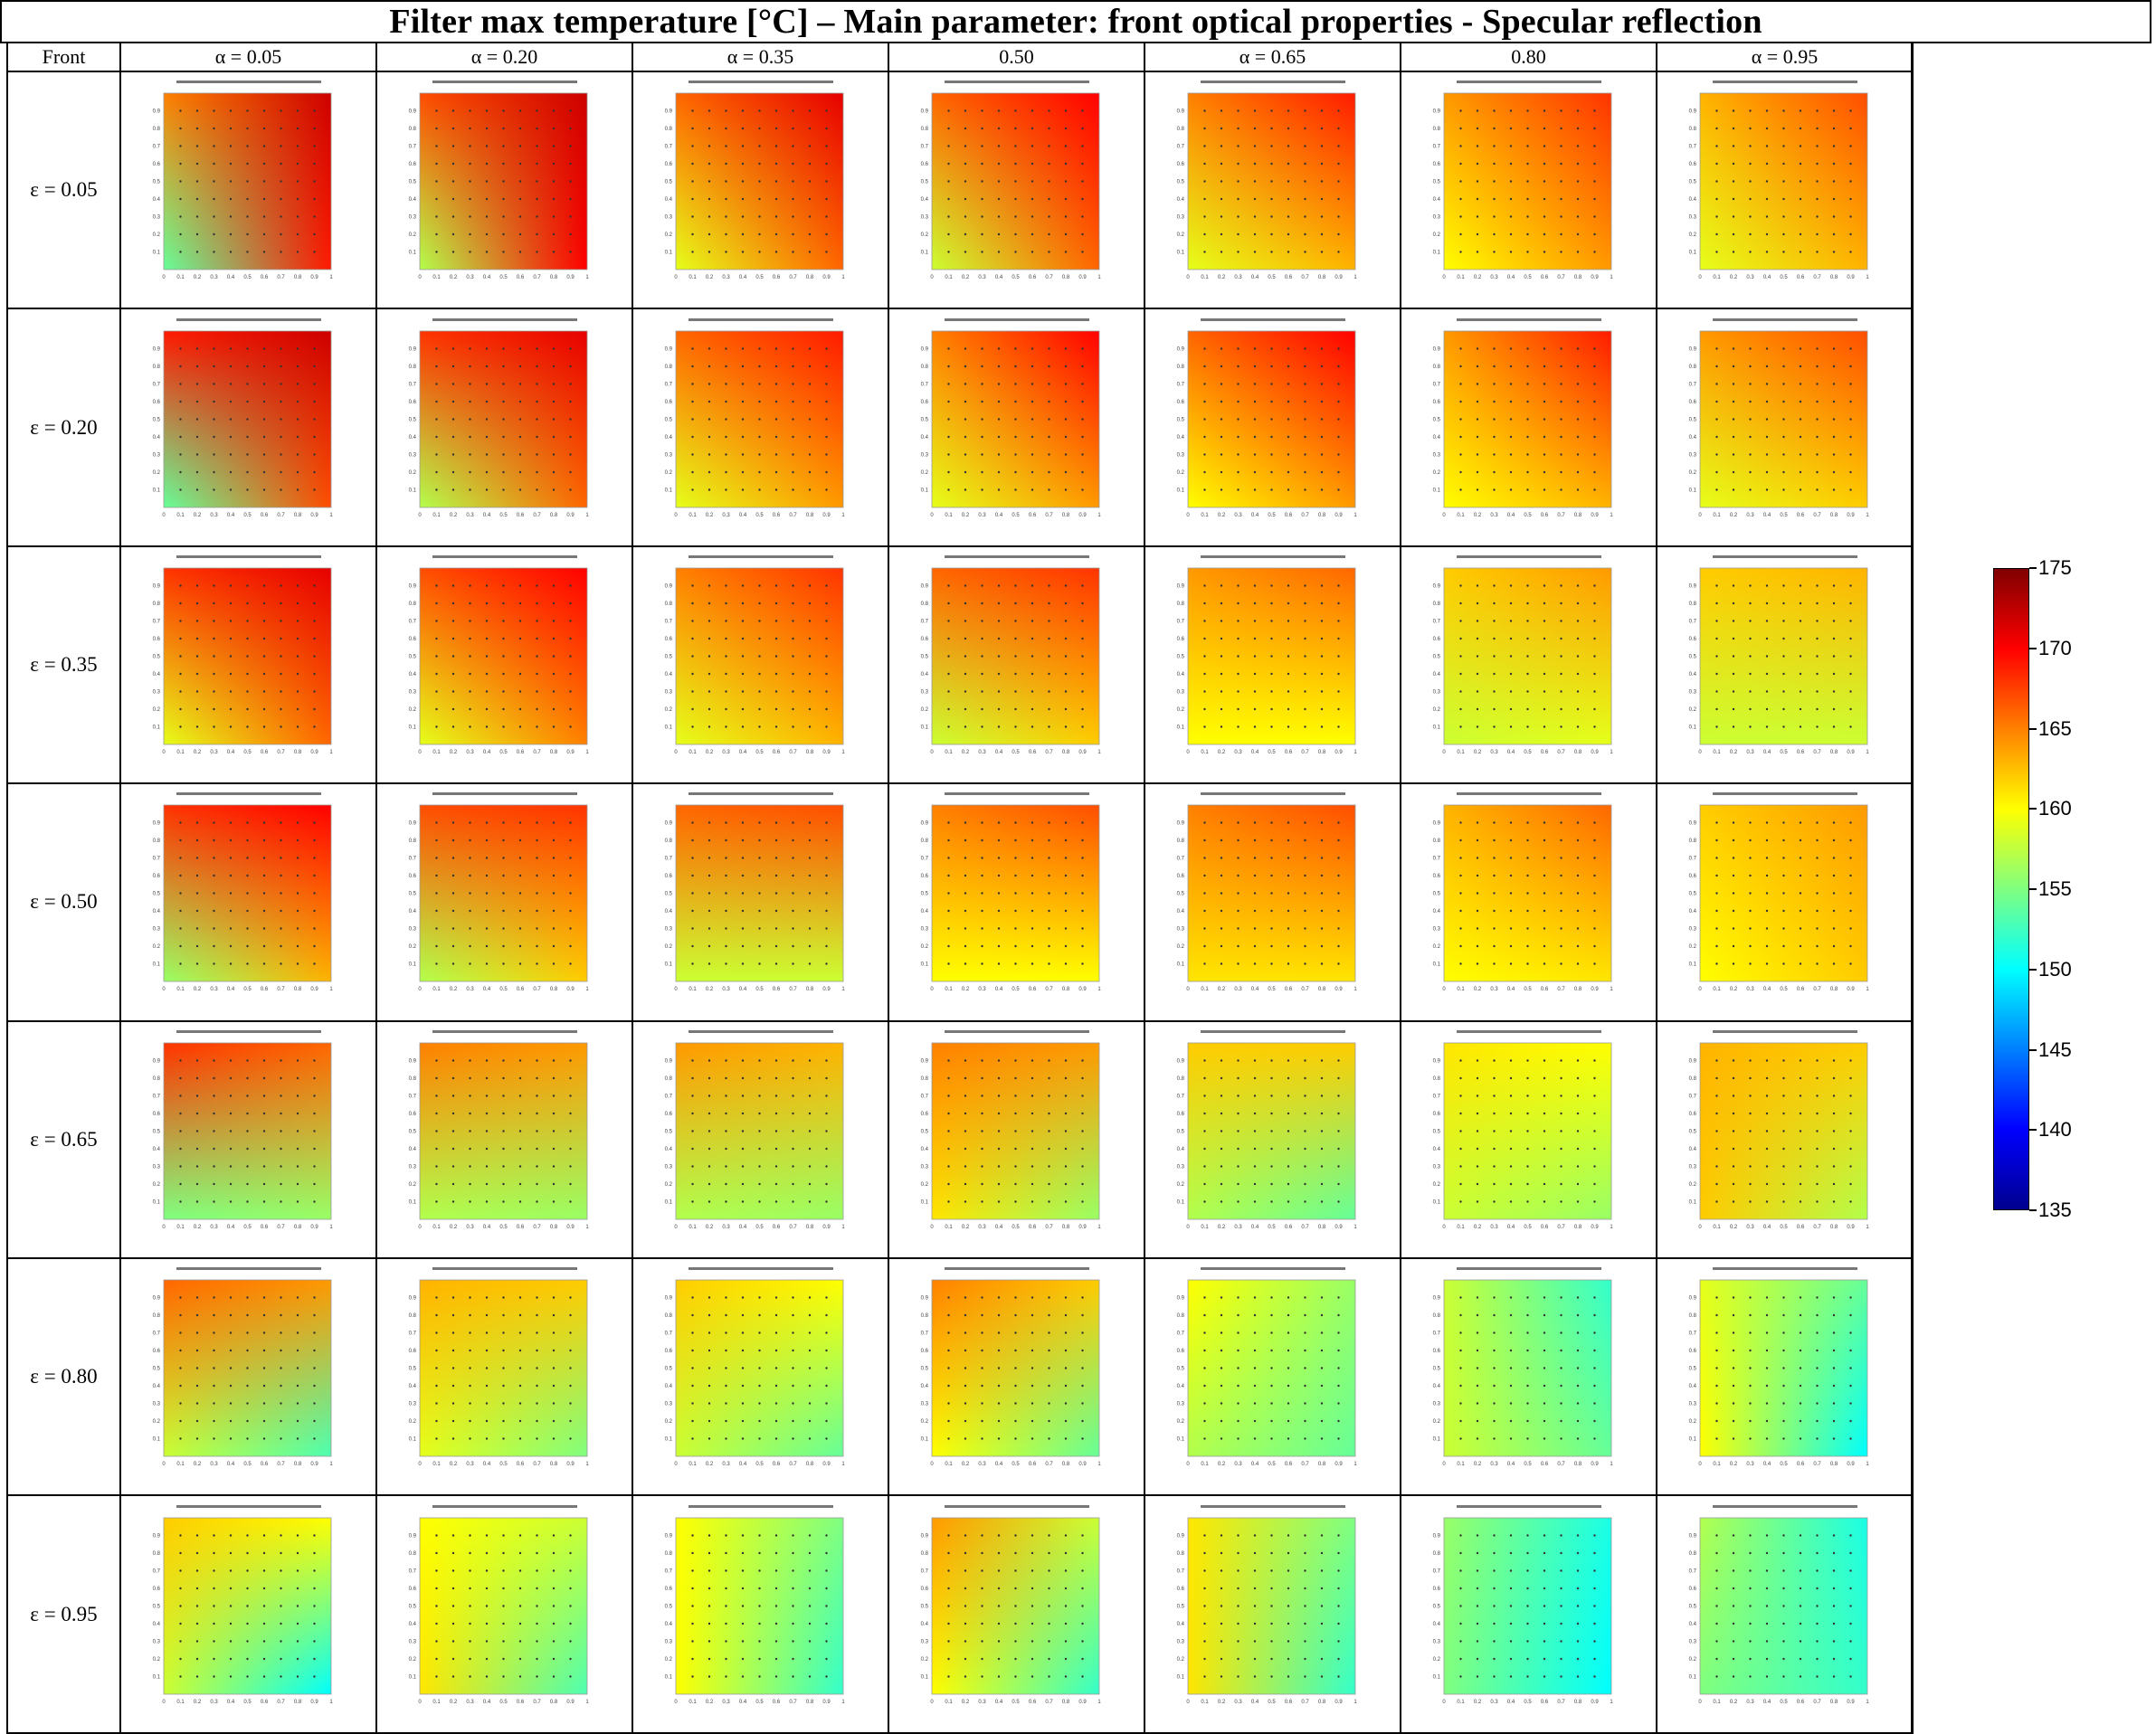  Describe the element at coordinates (554, 277) in the screenshot. I see `x-tick-label: 0.8` at that location.